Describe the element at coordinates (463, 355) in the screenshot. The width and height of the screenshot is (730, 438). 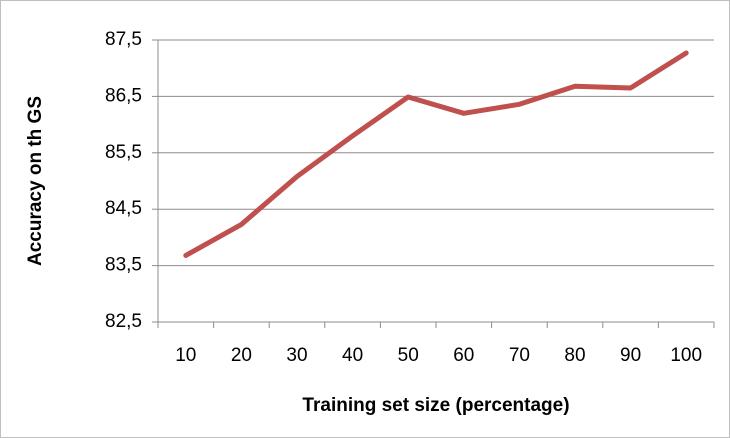
I see `x-tick-label: 60` at that location.